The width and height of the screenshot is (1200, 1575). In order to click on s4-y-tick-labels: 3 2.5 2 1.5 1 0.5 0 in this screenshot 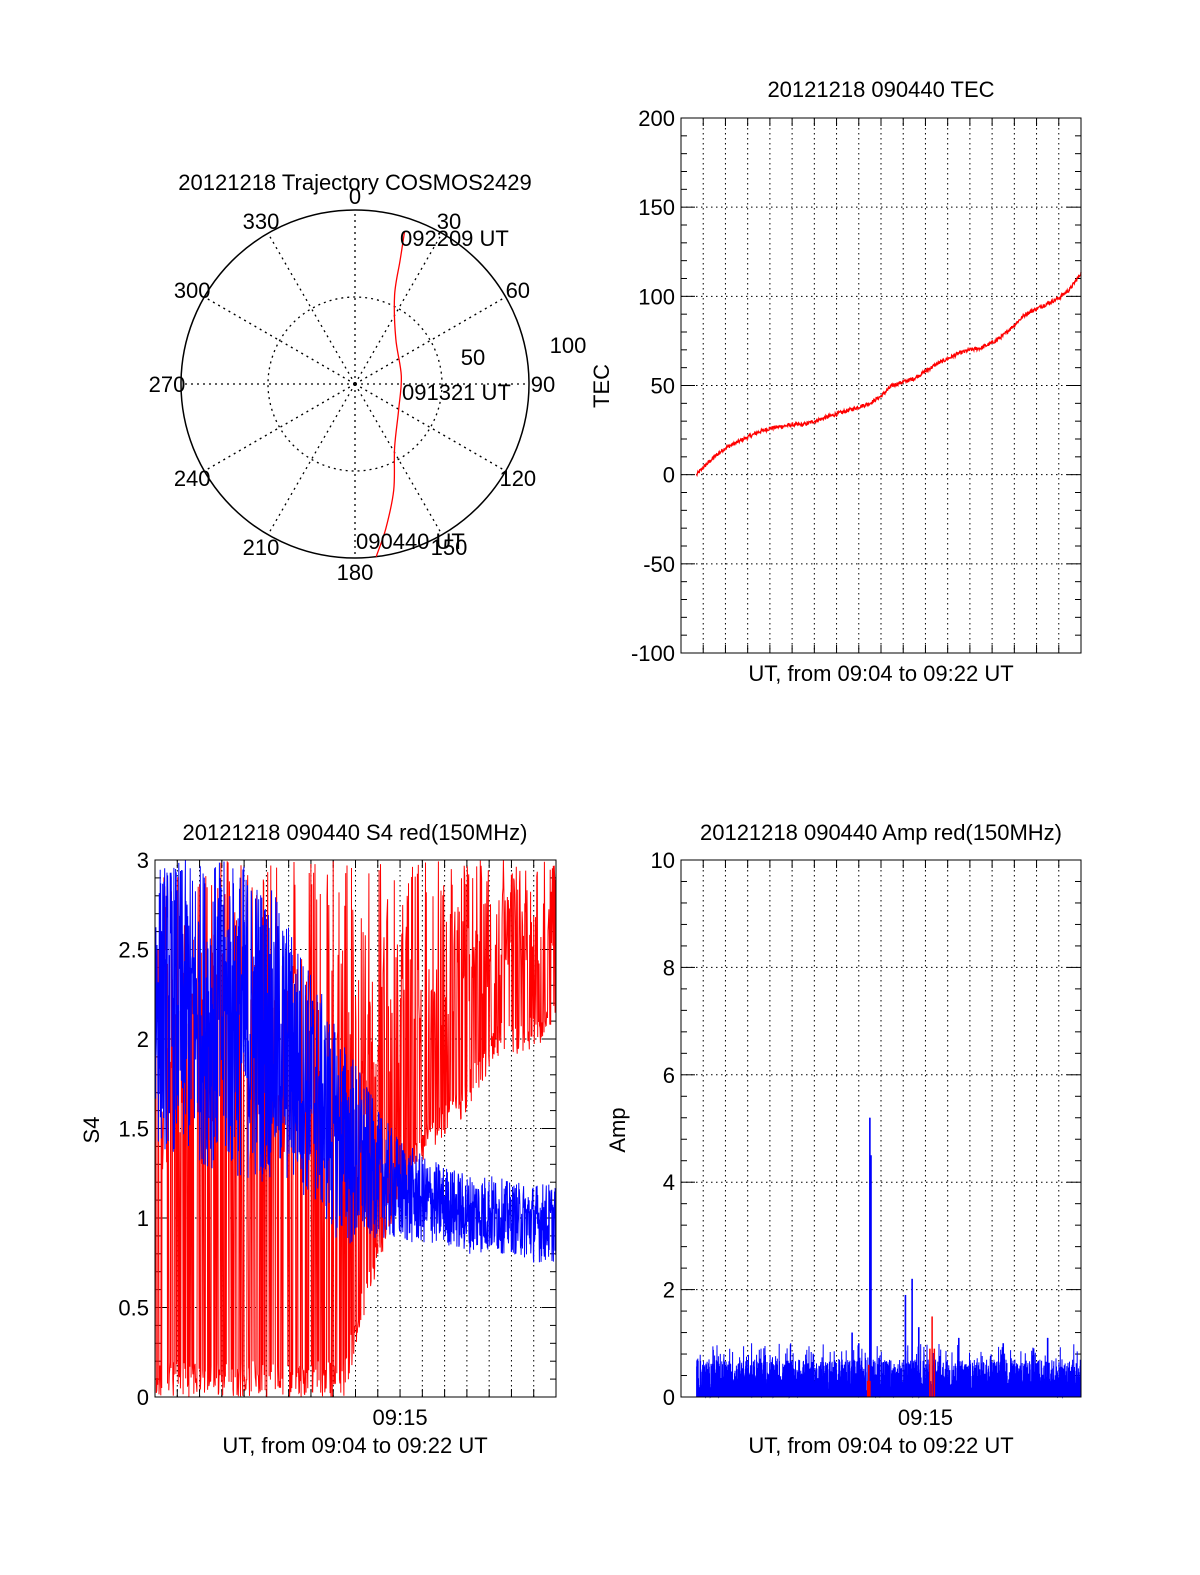, I will do `click(133, 1129)`.